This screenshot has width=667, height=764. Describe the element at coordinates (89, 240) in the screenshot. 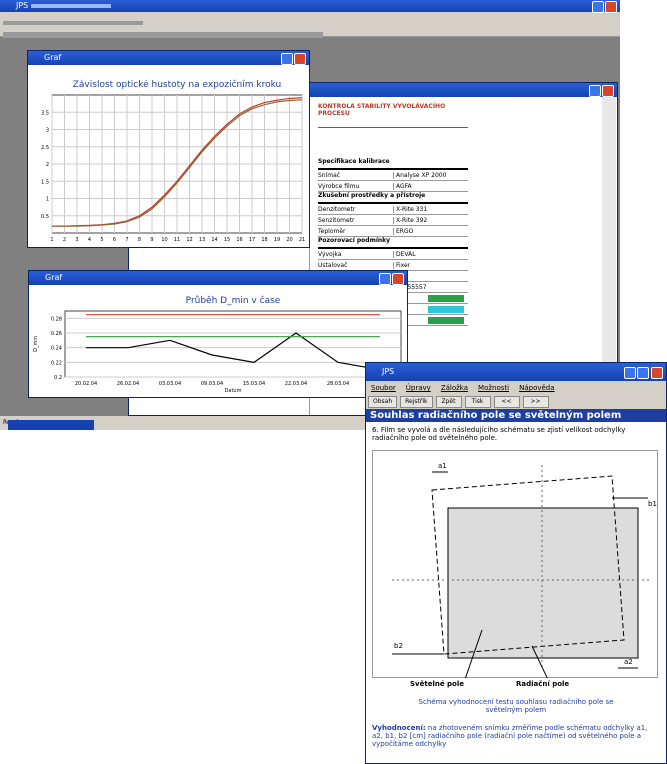

I see `x-tick-label: 4` at that location.